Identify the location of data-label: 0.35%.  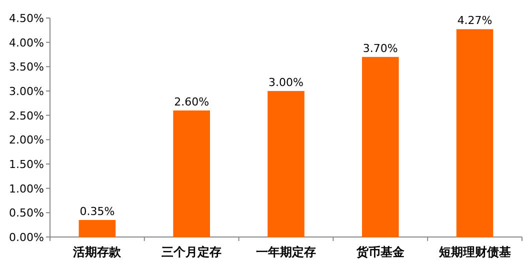
(97, 211).